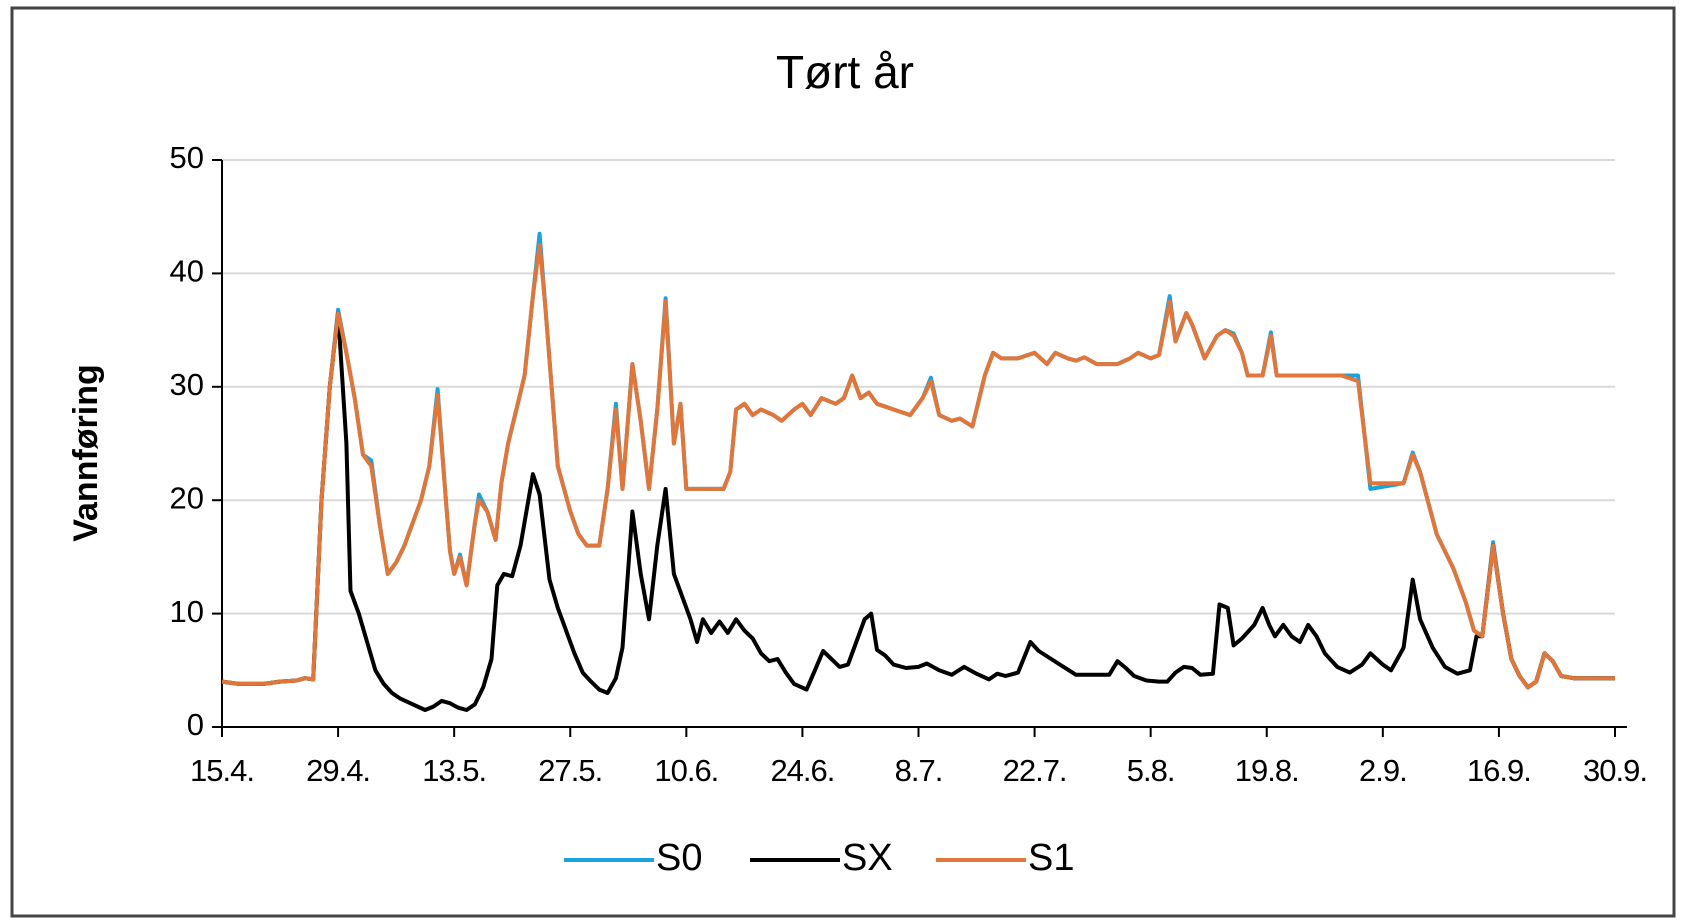 The image size is (1686, 922). I want to click on x-tick-label: 19.8., so click(1267, 770).